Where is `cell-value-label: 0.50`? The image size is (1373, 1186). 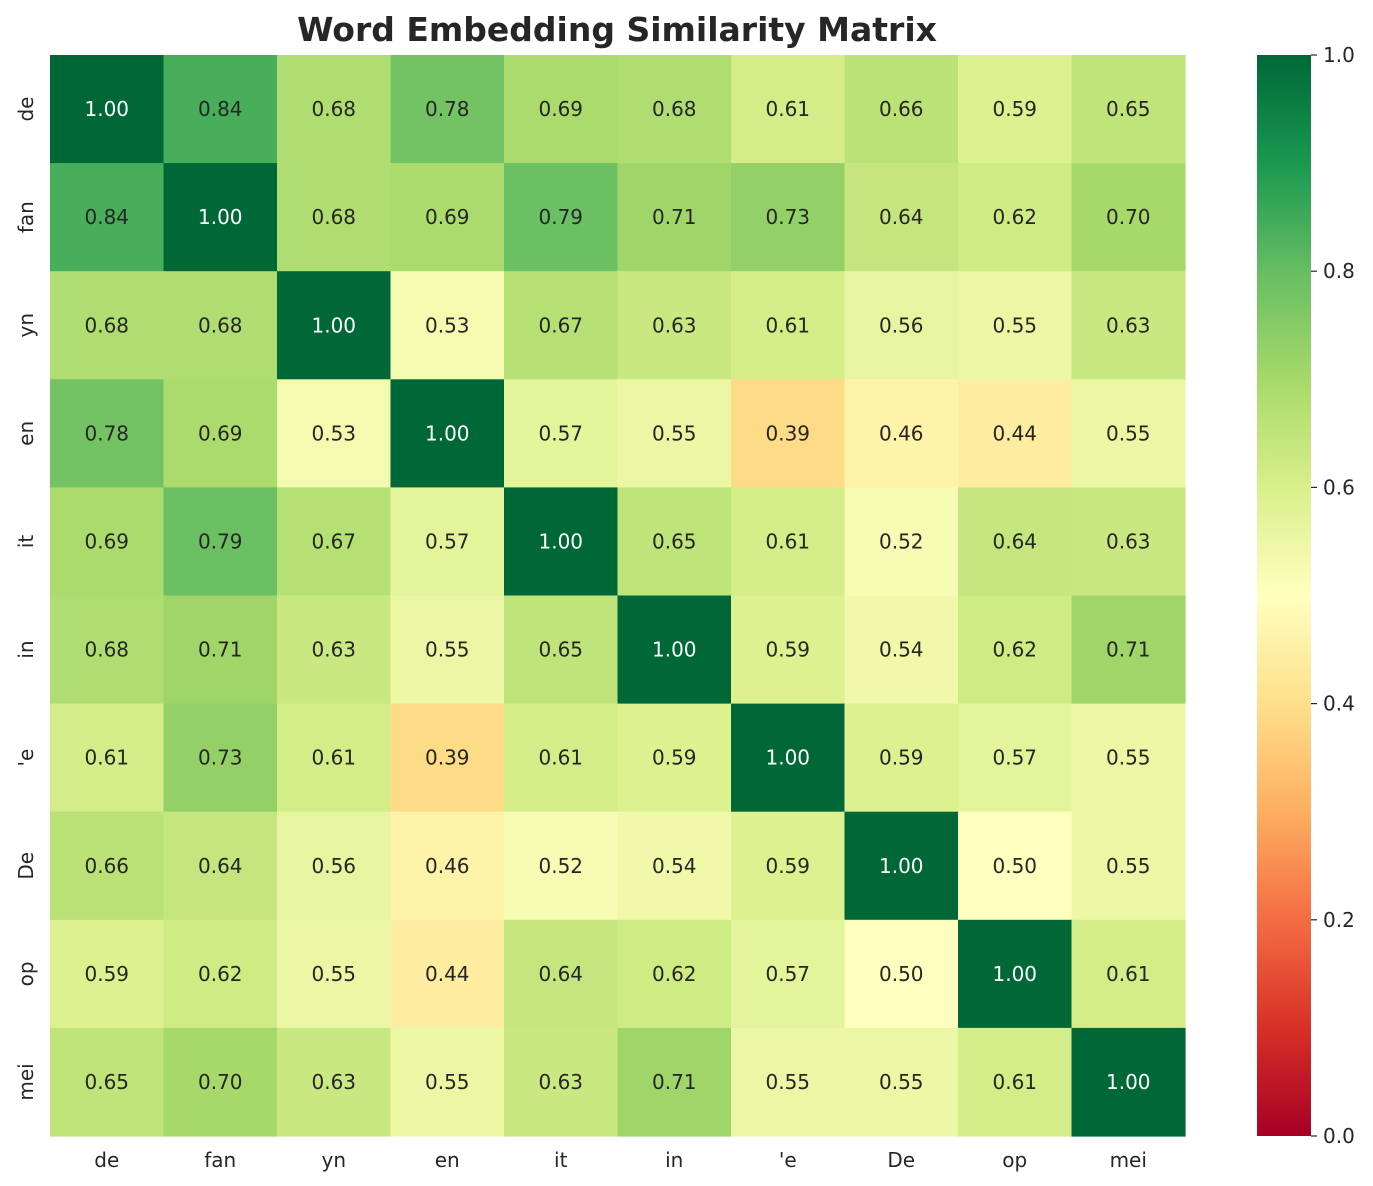
cell-value-label: 0.50 is located at coordinates (901, 974).